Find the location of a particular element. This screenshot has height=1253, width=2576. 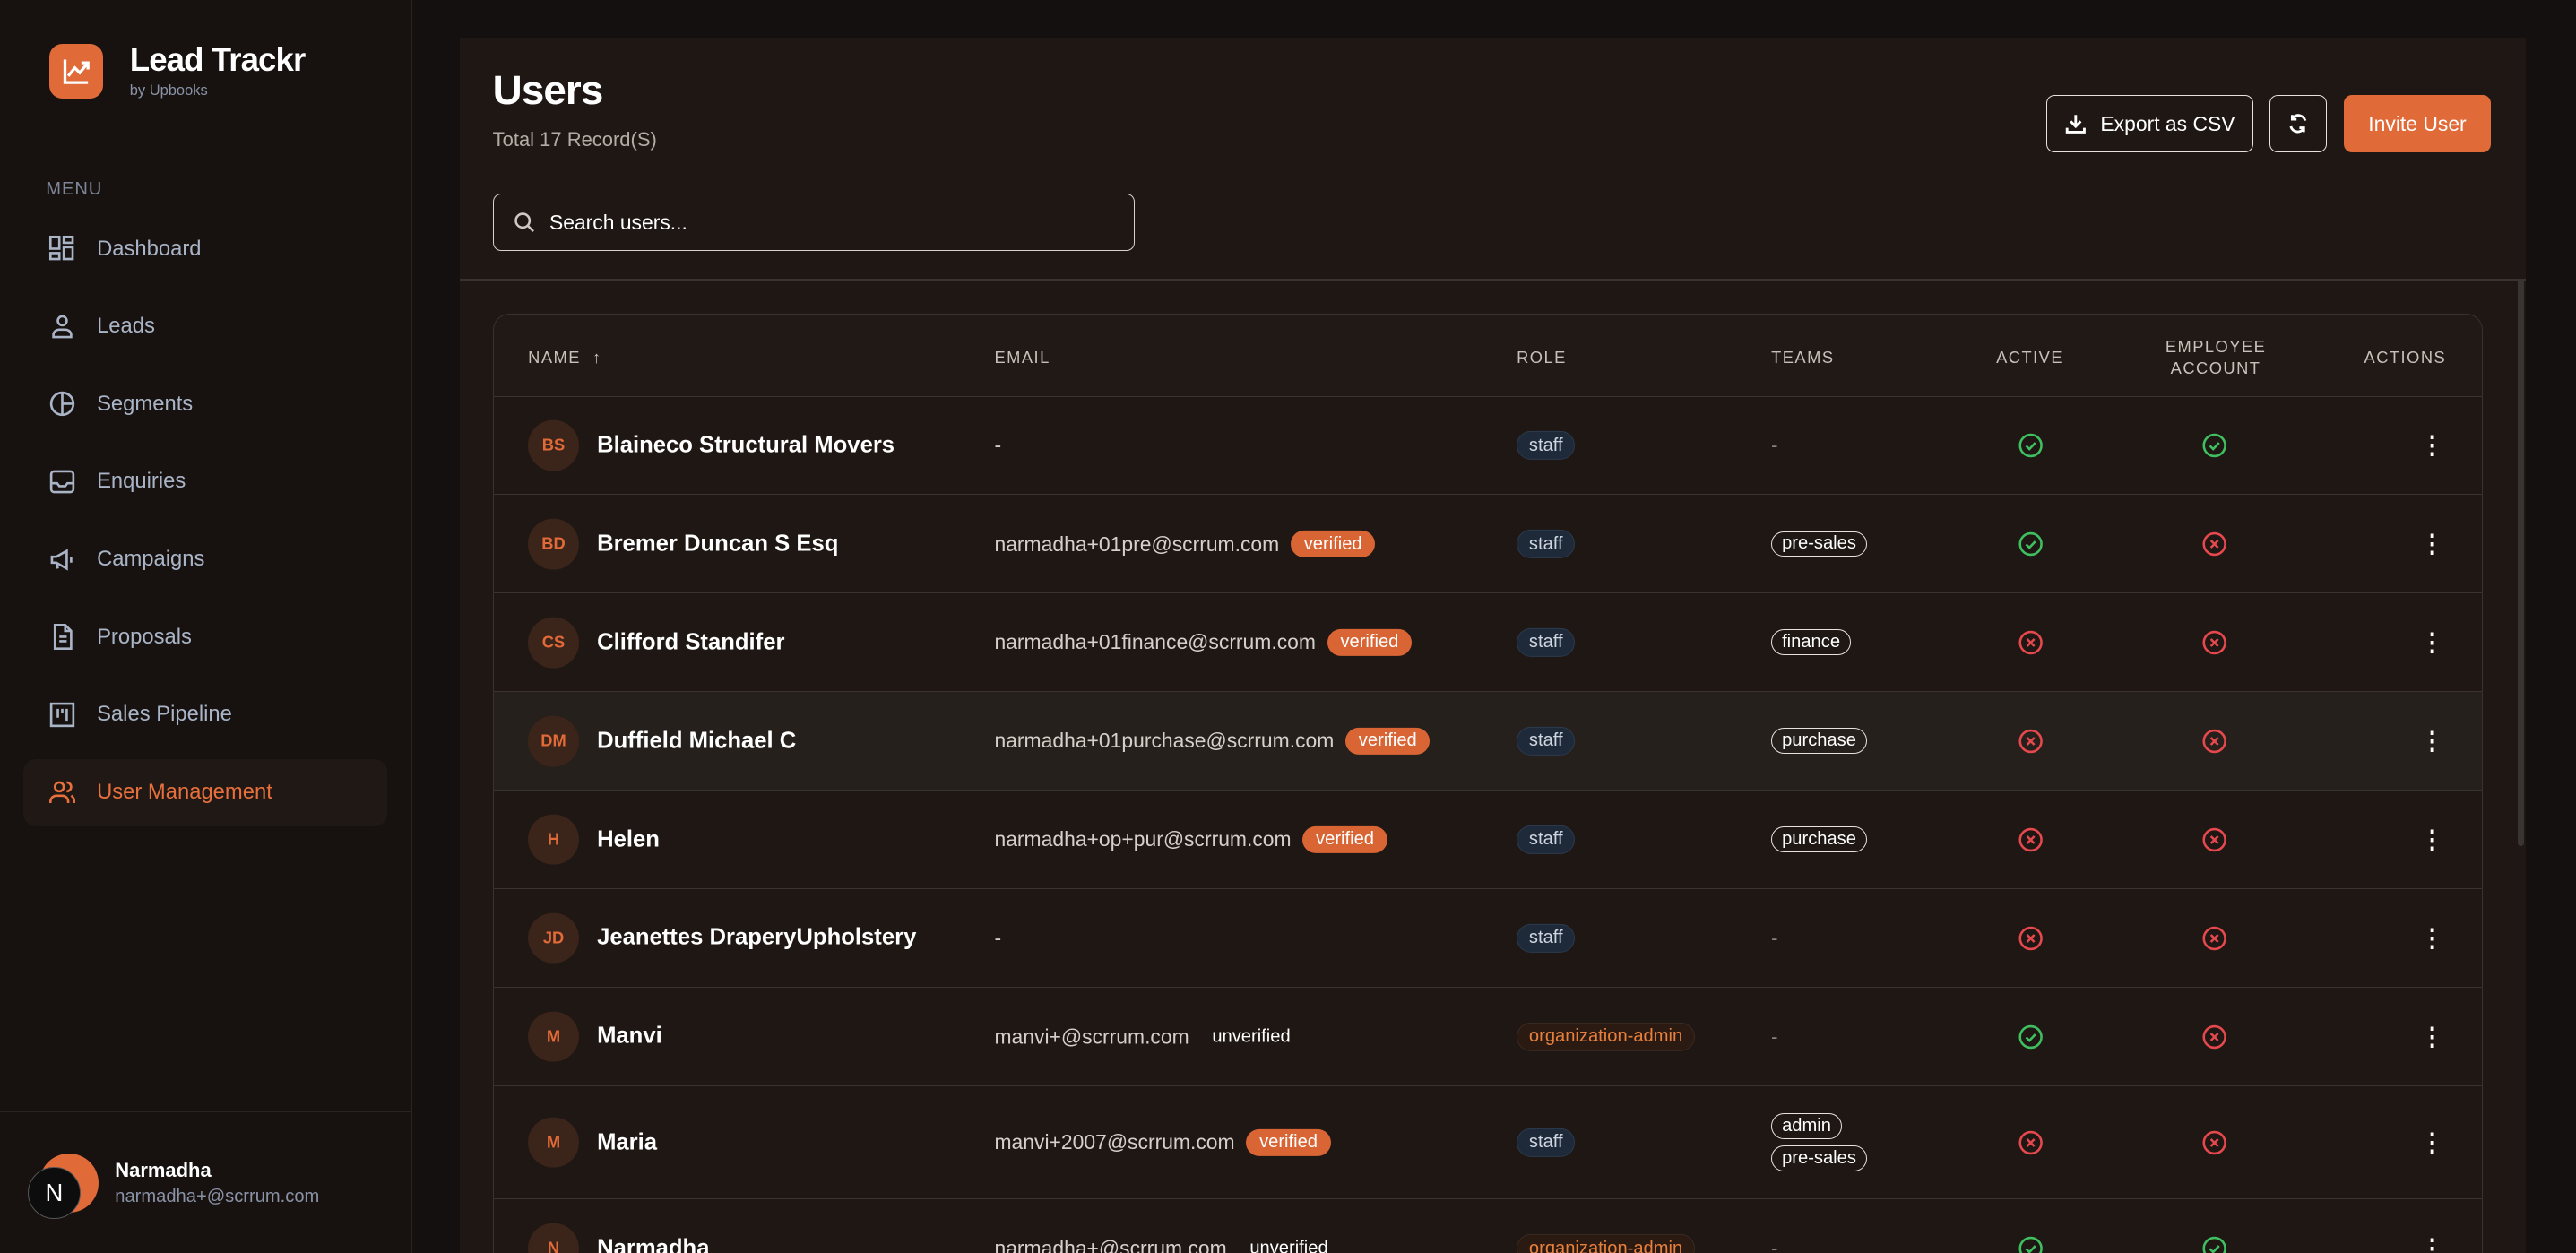

pie-chart-icon is located at coordinates (62, 404).